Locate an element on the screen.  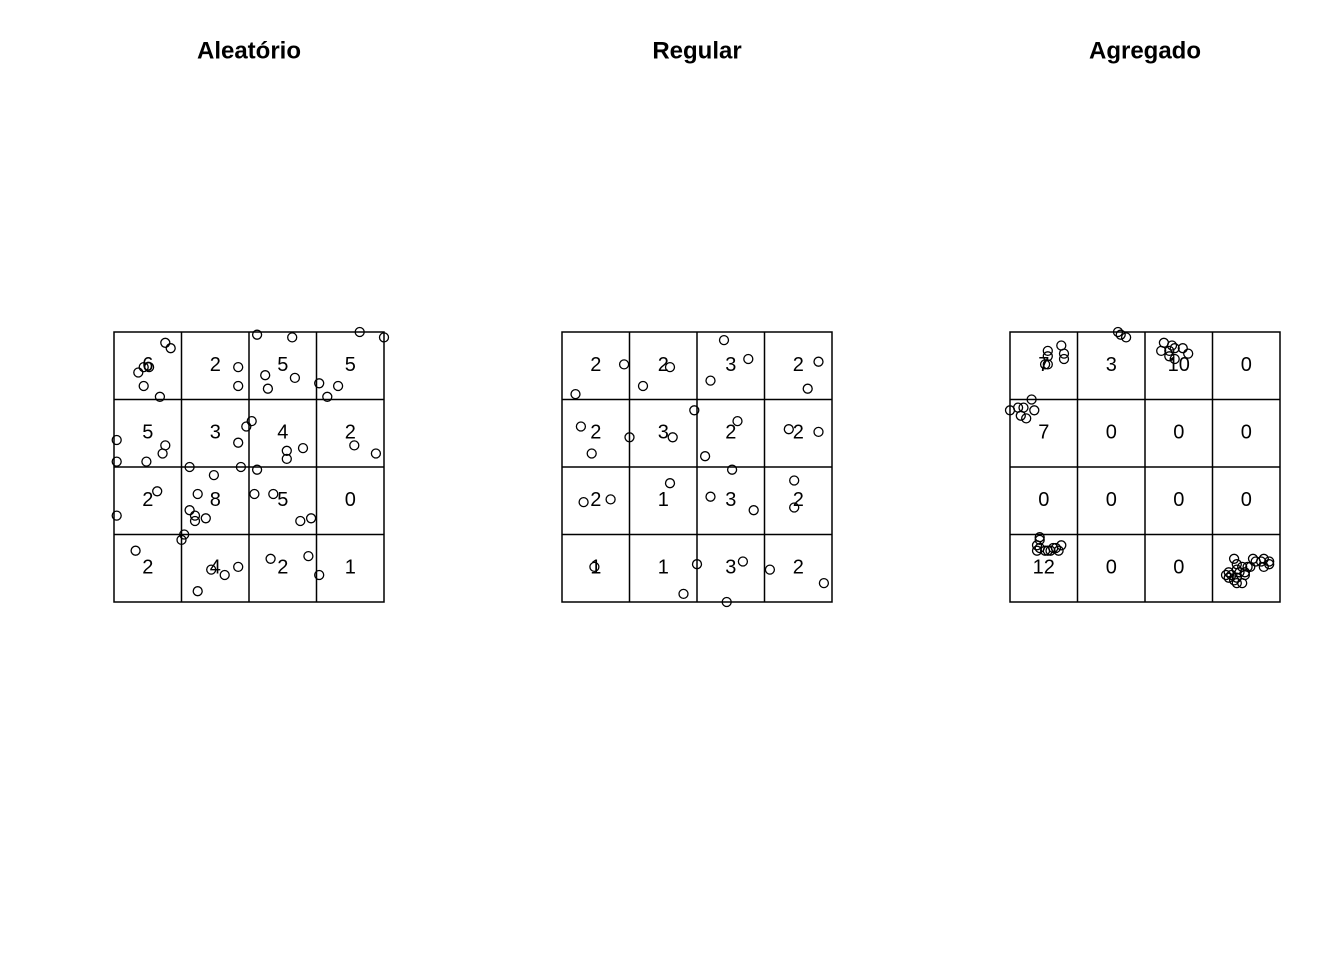
quadrat-count: 8 is located at coordinates (215, 500).